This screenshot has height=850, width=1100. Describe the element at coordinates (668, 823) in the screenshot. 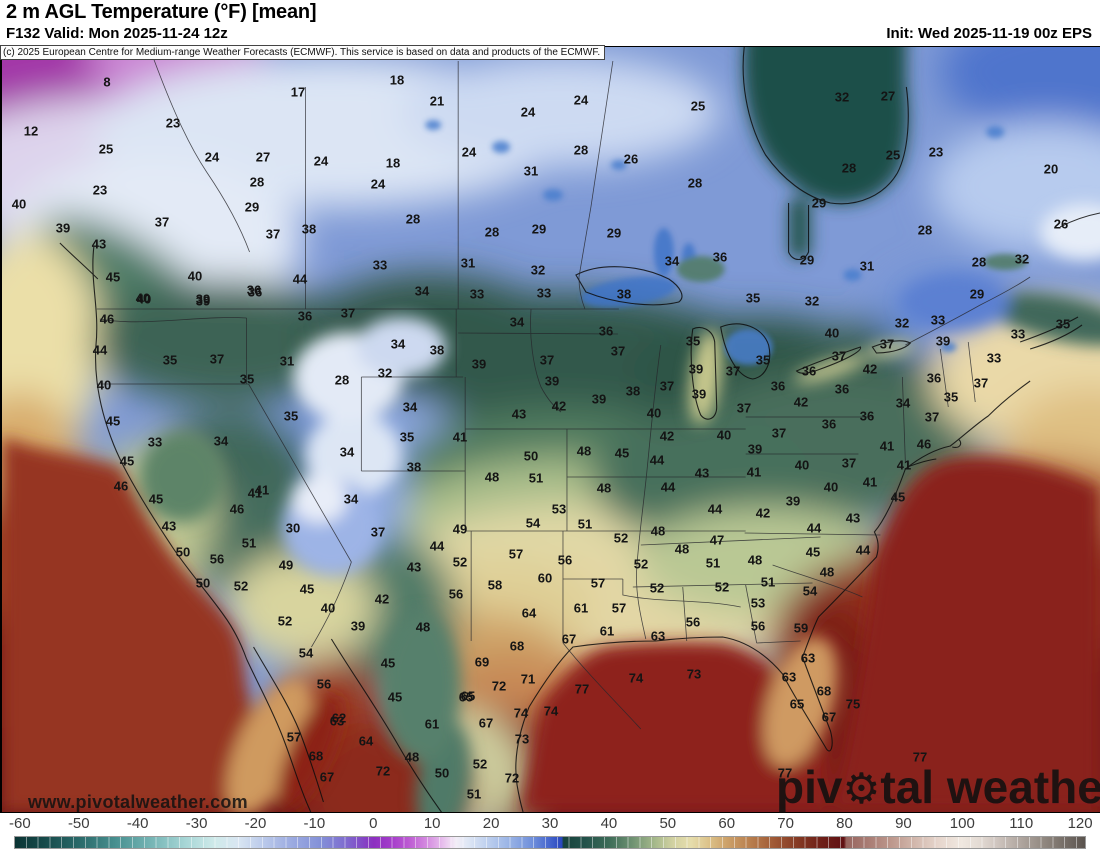

I see `colorbar-tick-label: 50` at that location.